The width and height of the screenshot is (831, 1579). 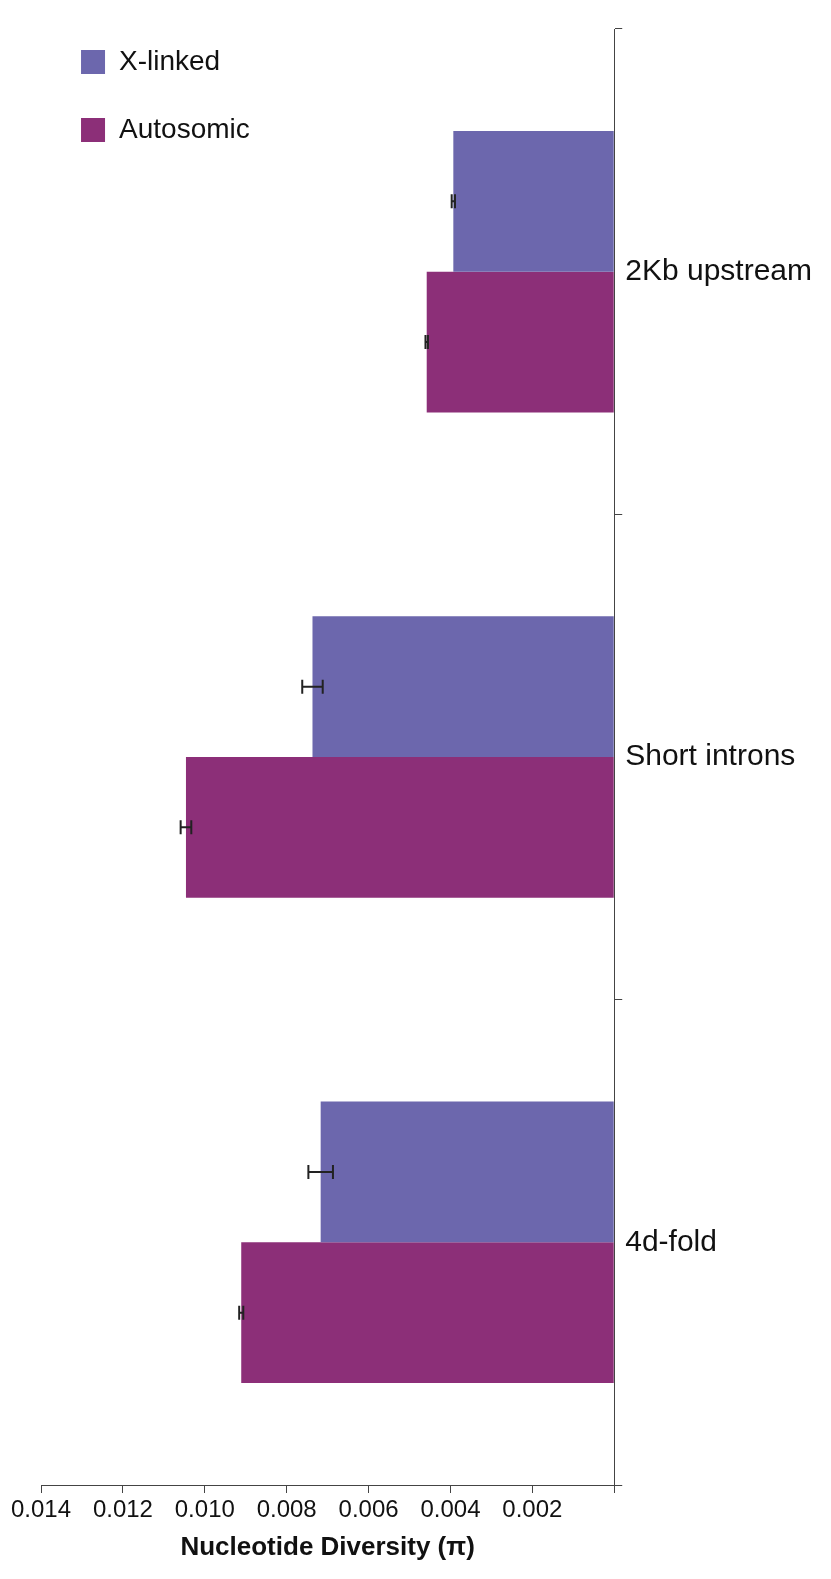 I want to click on x-tick-label: 0.010, so click(x=204, y=1509).